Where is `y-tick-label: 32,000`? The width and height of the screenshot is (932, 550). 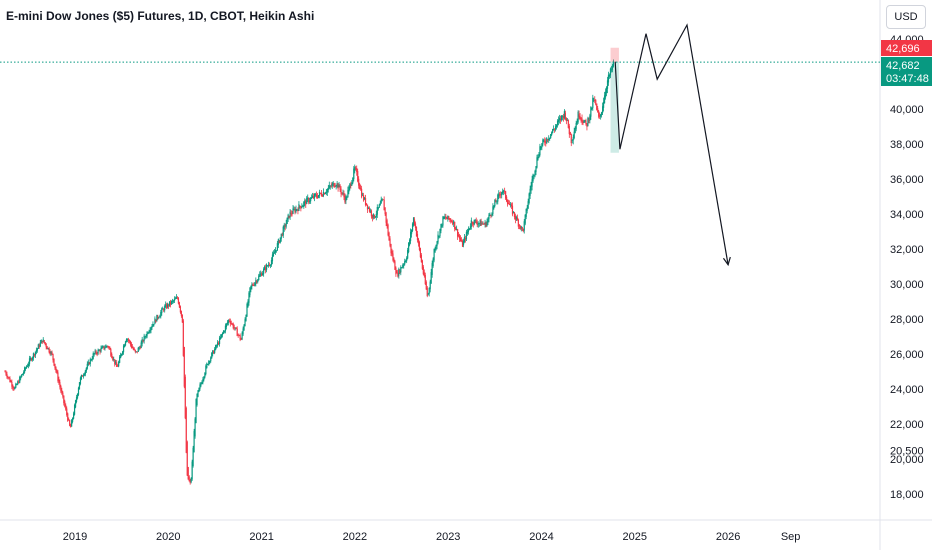 y-tick-label: 32,000 is located at coordinates (907, 250).